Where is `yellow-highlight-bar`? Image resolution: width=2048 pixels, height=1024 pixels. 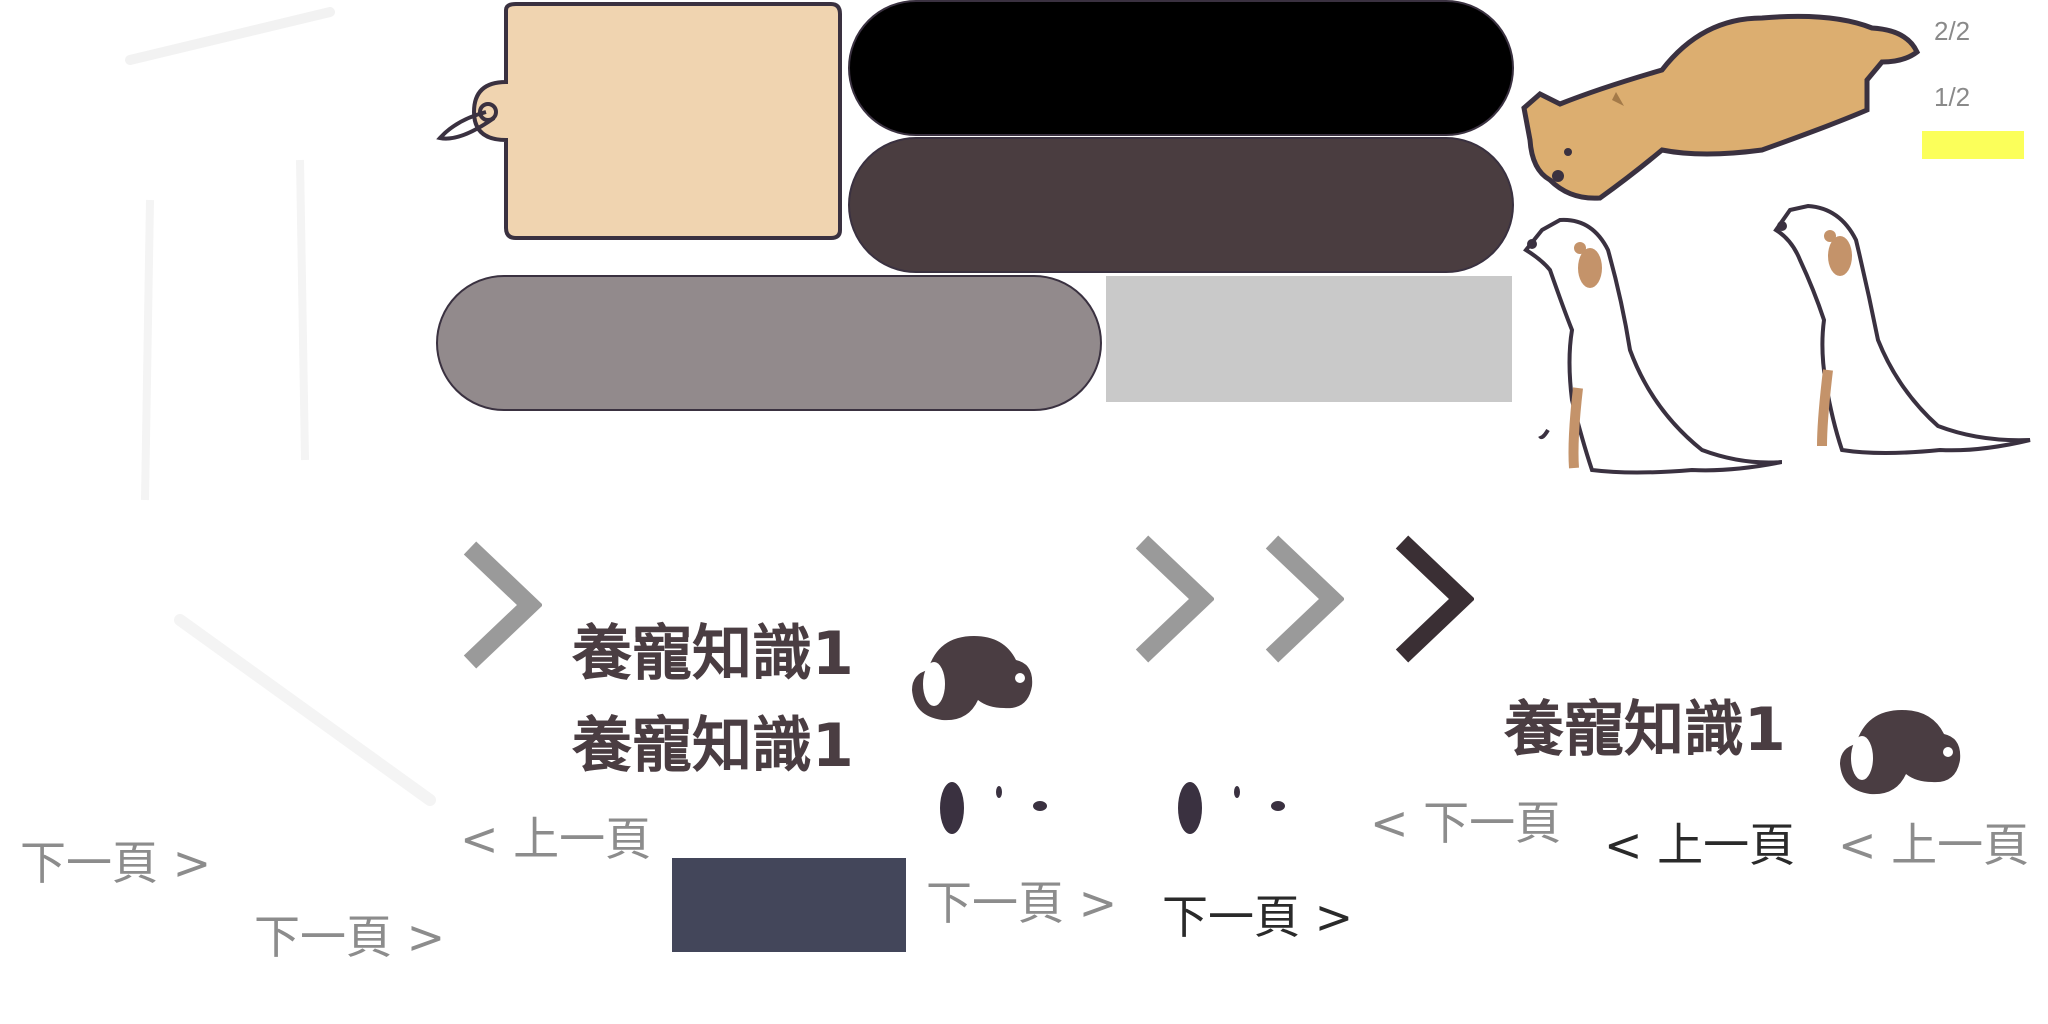 yellow-highlight-bar is located at coordinates (1973, 145).